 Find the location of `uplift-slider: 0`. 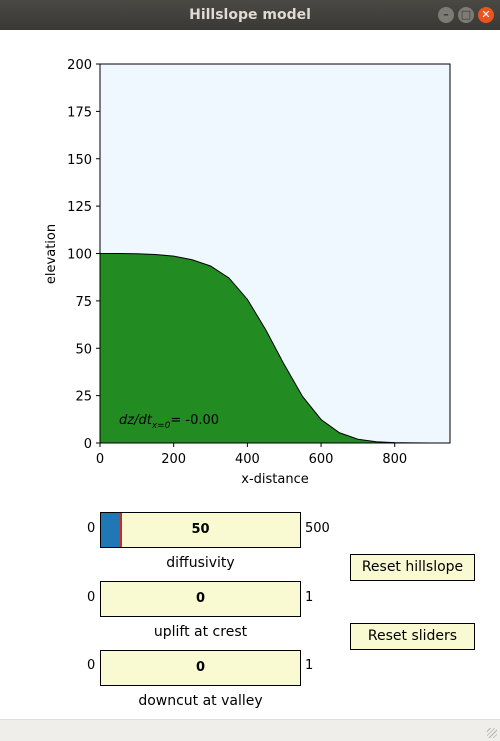

uplift-slider: 0 is located at coordinates (200, 599).